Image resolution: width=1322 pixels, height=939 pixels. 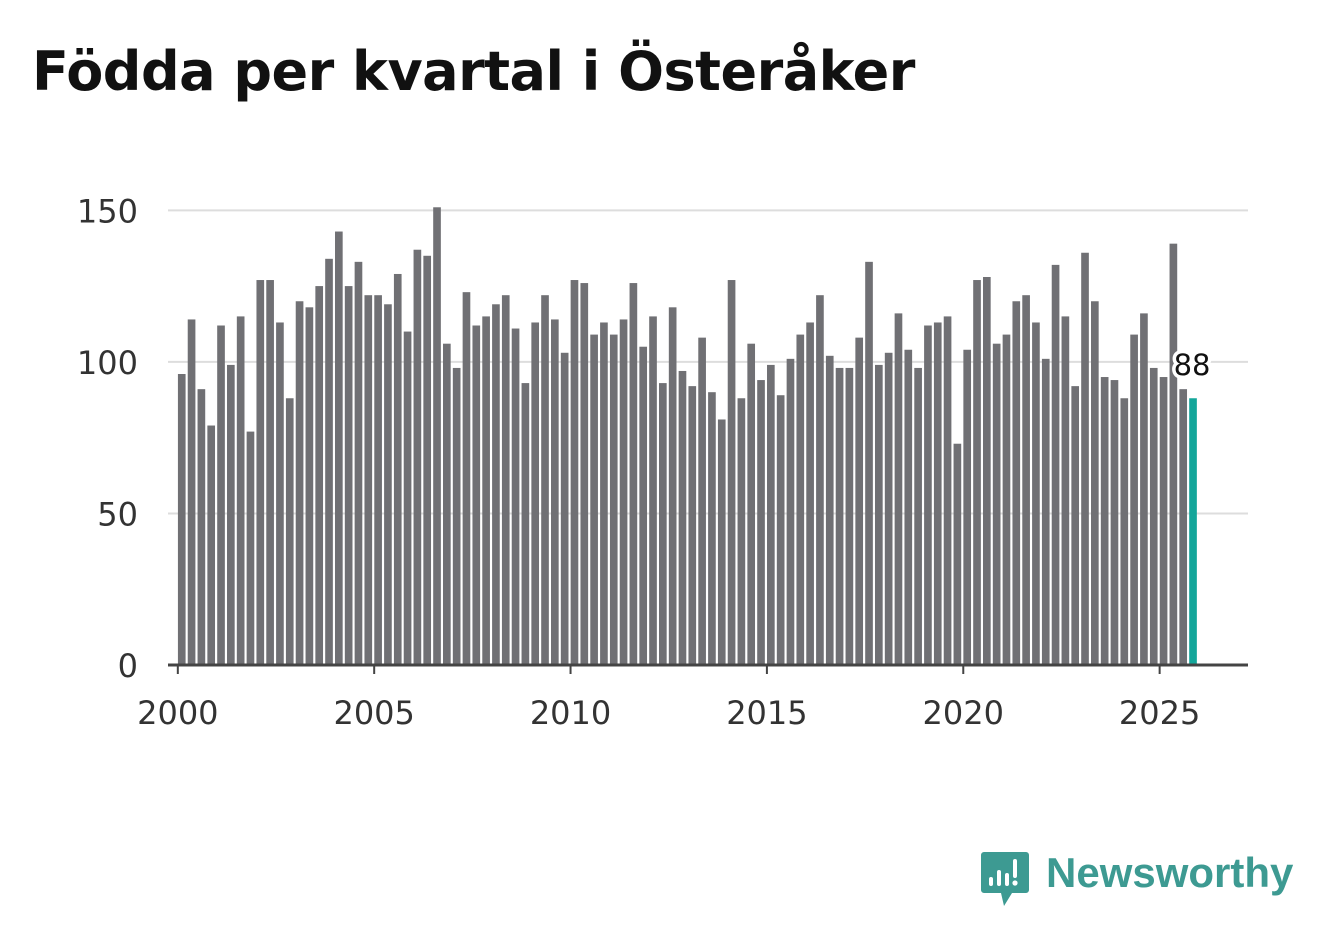 I want to click on x-tick-label-2005: 2005, so click(x=373, y=713).